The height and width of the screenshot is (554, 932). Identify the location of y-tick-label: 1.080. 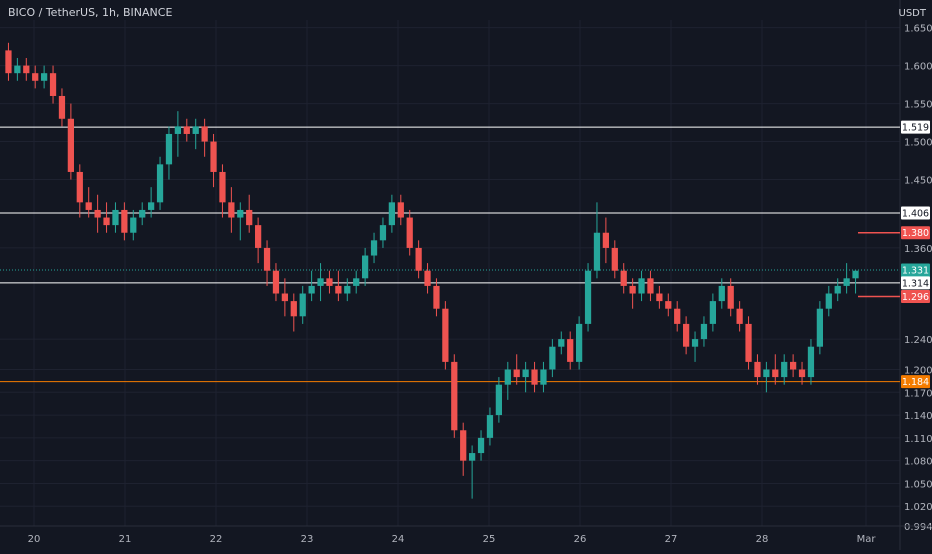
(918, 462).